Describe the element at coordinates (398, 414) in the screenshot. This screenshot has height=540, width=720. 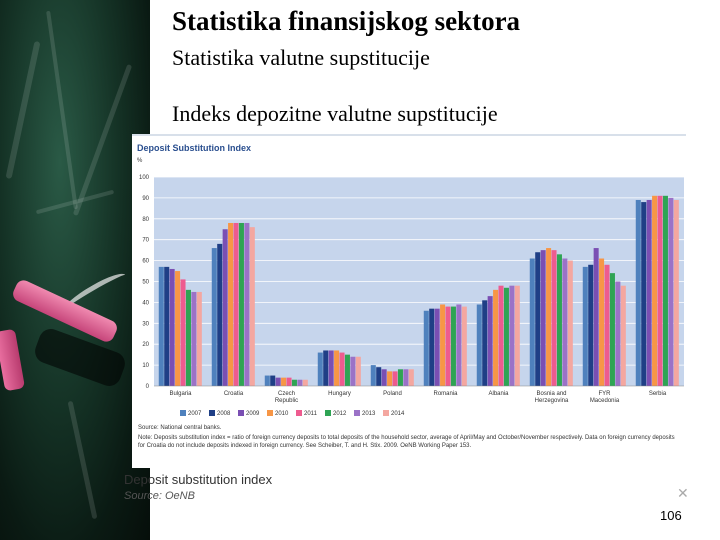
I see `legend-label: 2014` at that location.